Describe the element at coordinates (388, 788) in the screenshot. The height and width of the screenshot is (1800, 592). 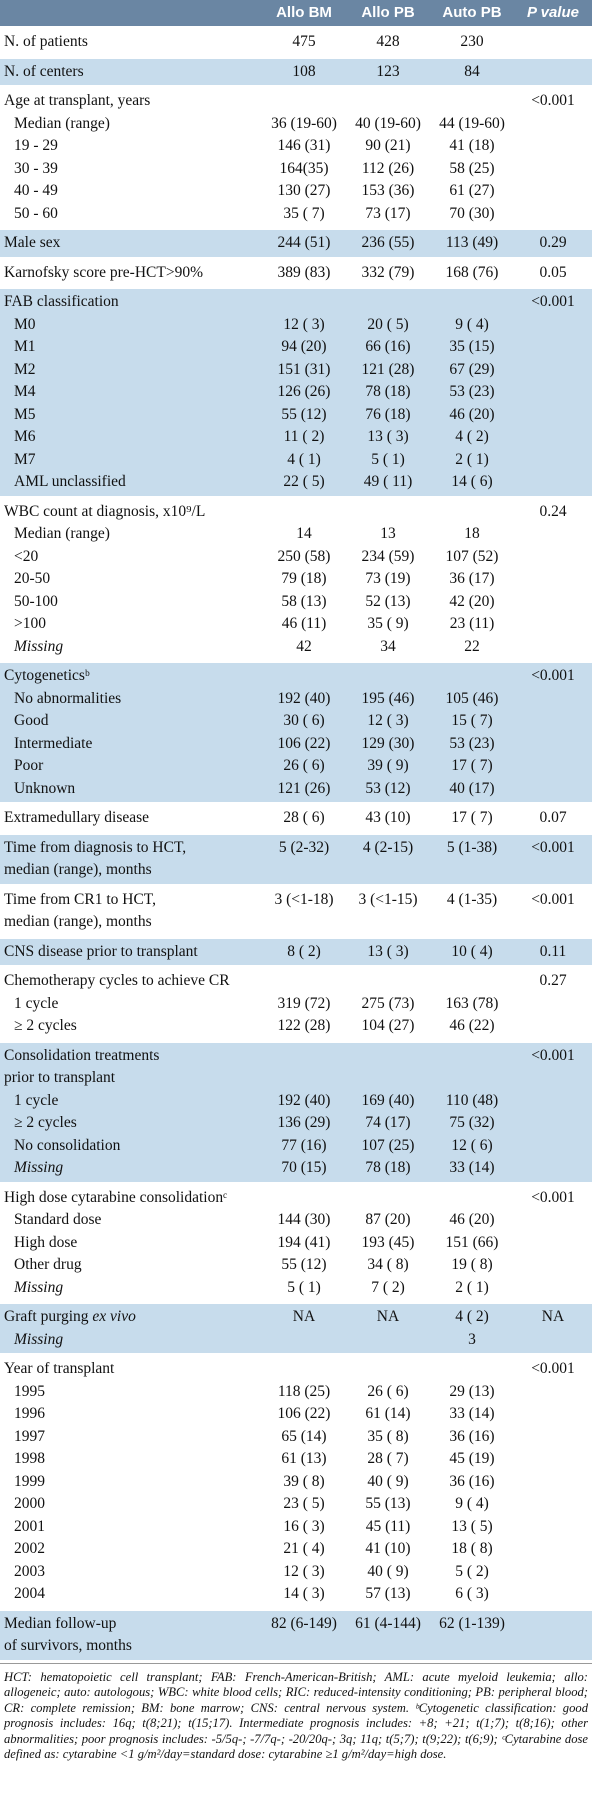
I see `cell: 53 (12)` at that location.